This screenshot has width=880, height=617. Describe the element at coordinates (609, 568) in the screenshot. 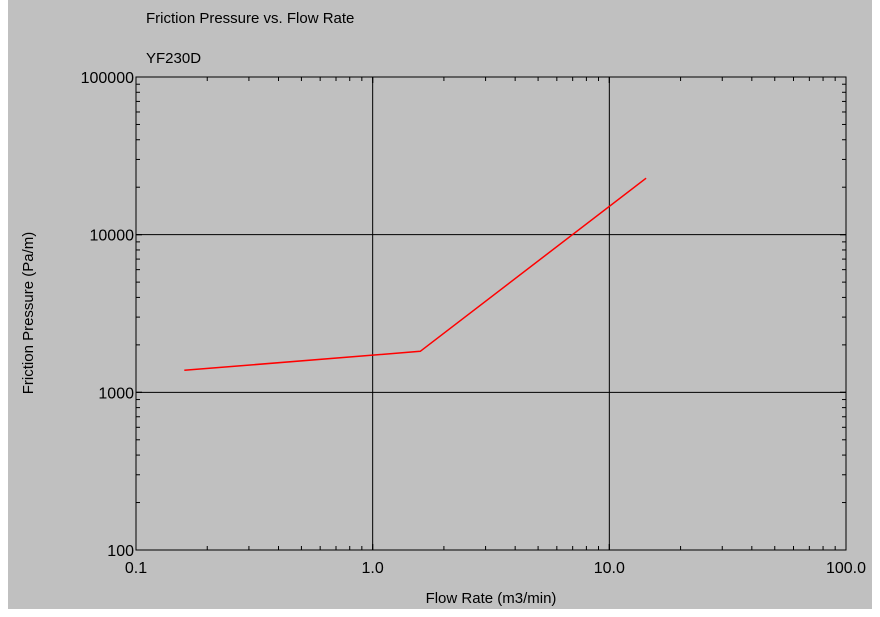

I see `x-tick-label: 10.0` at that location.